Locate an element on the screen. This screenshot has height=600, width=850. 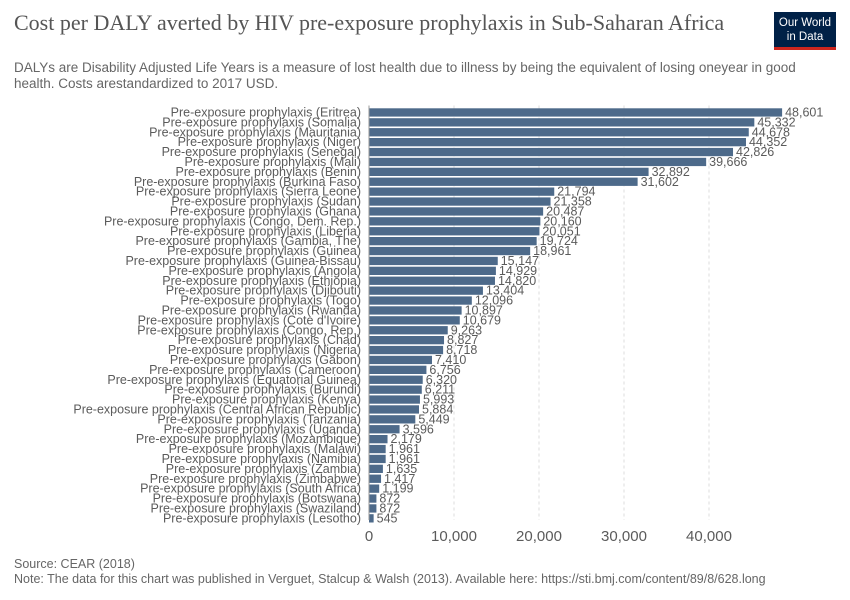
category-label: Pre-exposure prophylaxis (Gabon) is located at coordinates (265, 360).